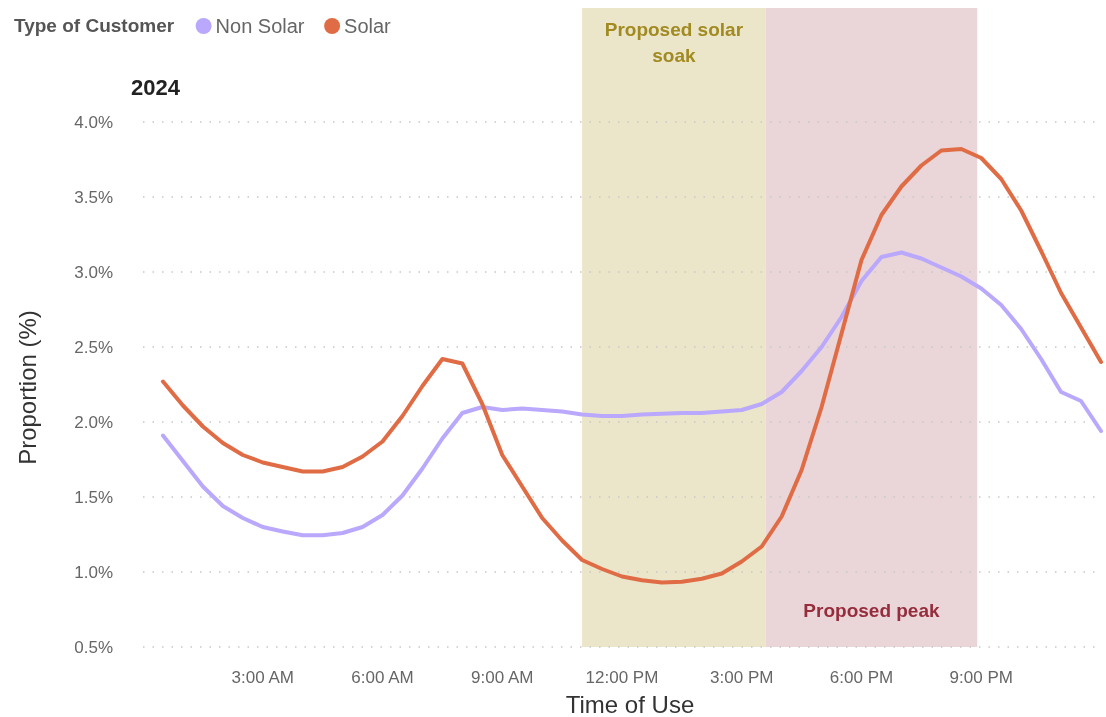 The image size is (1106, 717). Describe the element at coordinates (94, 25) in the screenshot. I see `legend-title: Type of Customer` at that location.